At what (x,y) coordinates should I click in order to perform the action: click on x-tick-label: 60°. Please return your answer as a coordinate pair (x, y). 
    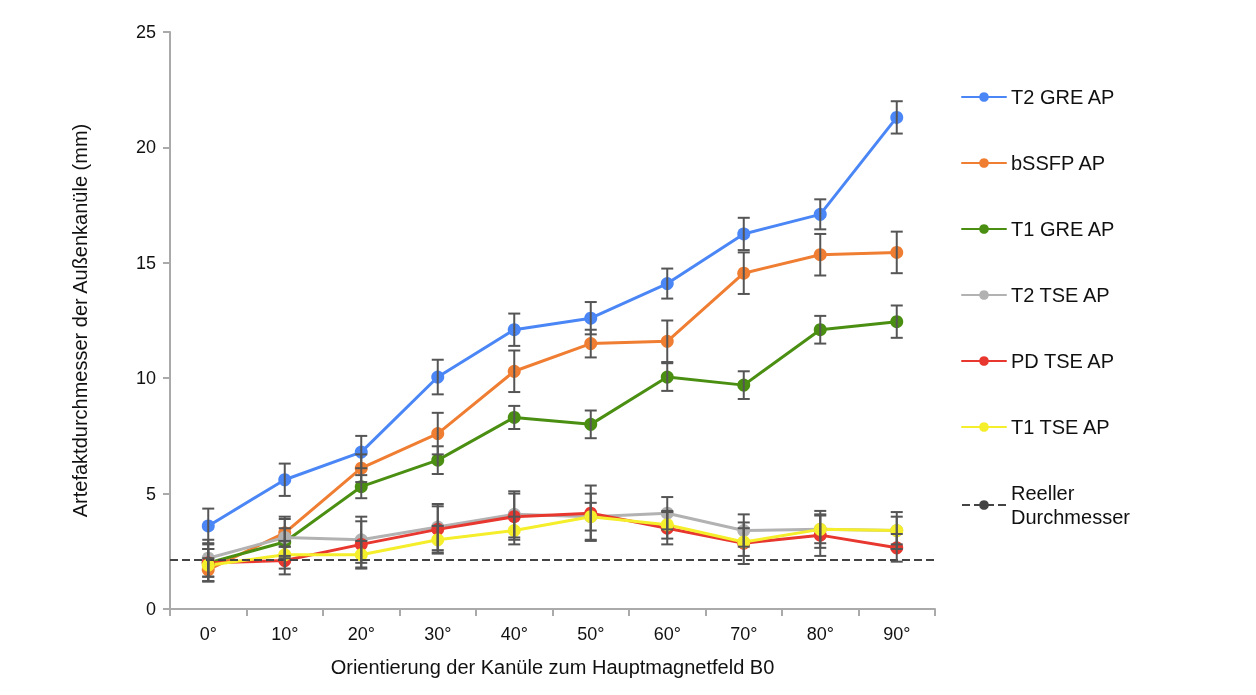
    Looking at the image, I should click on (667, 634).